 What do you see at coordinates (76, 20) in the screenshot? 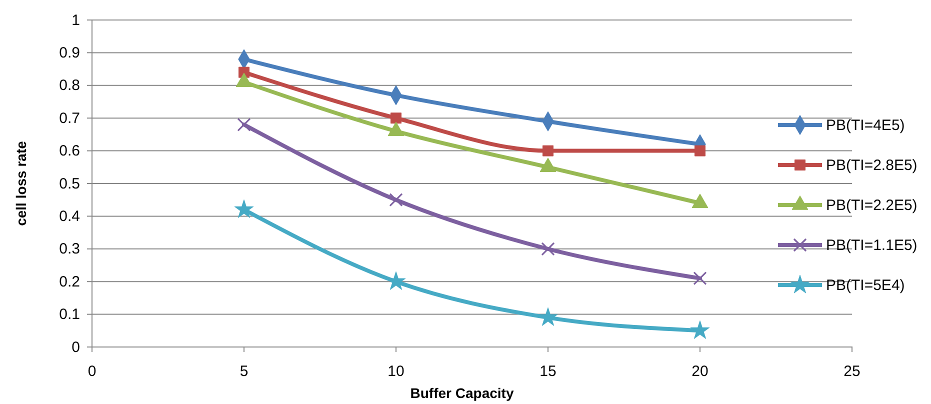
I see `y-tick-label: 1` at bounding box center [76, 20].